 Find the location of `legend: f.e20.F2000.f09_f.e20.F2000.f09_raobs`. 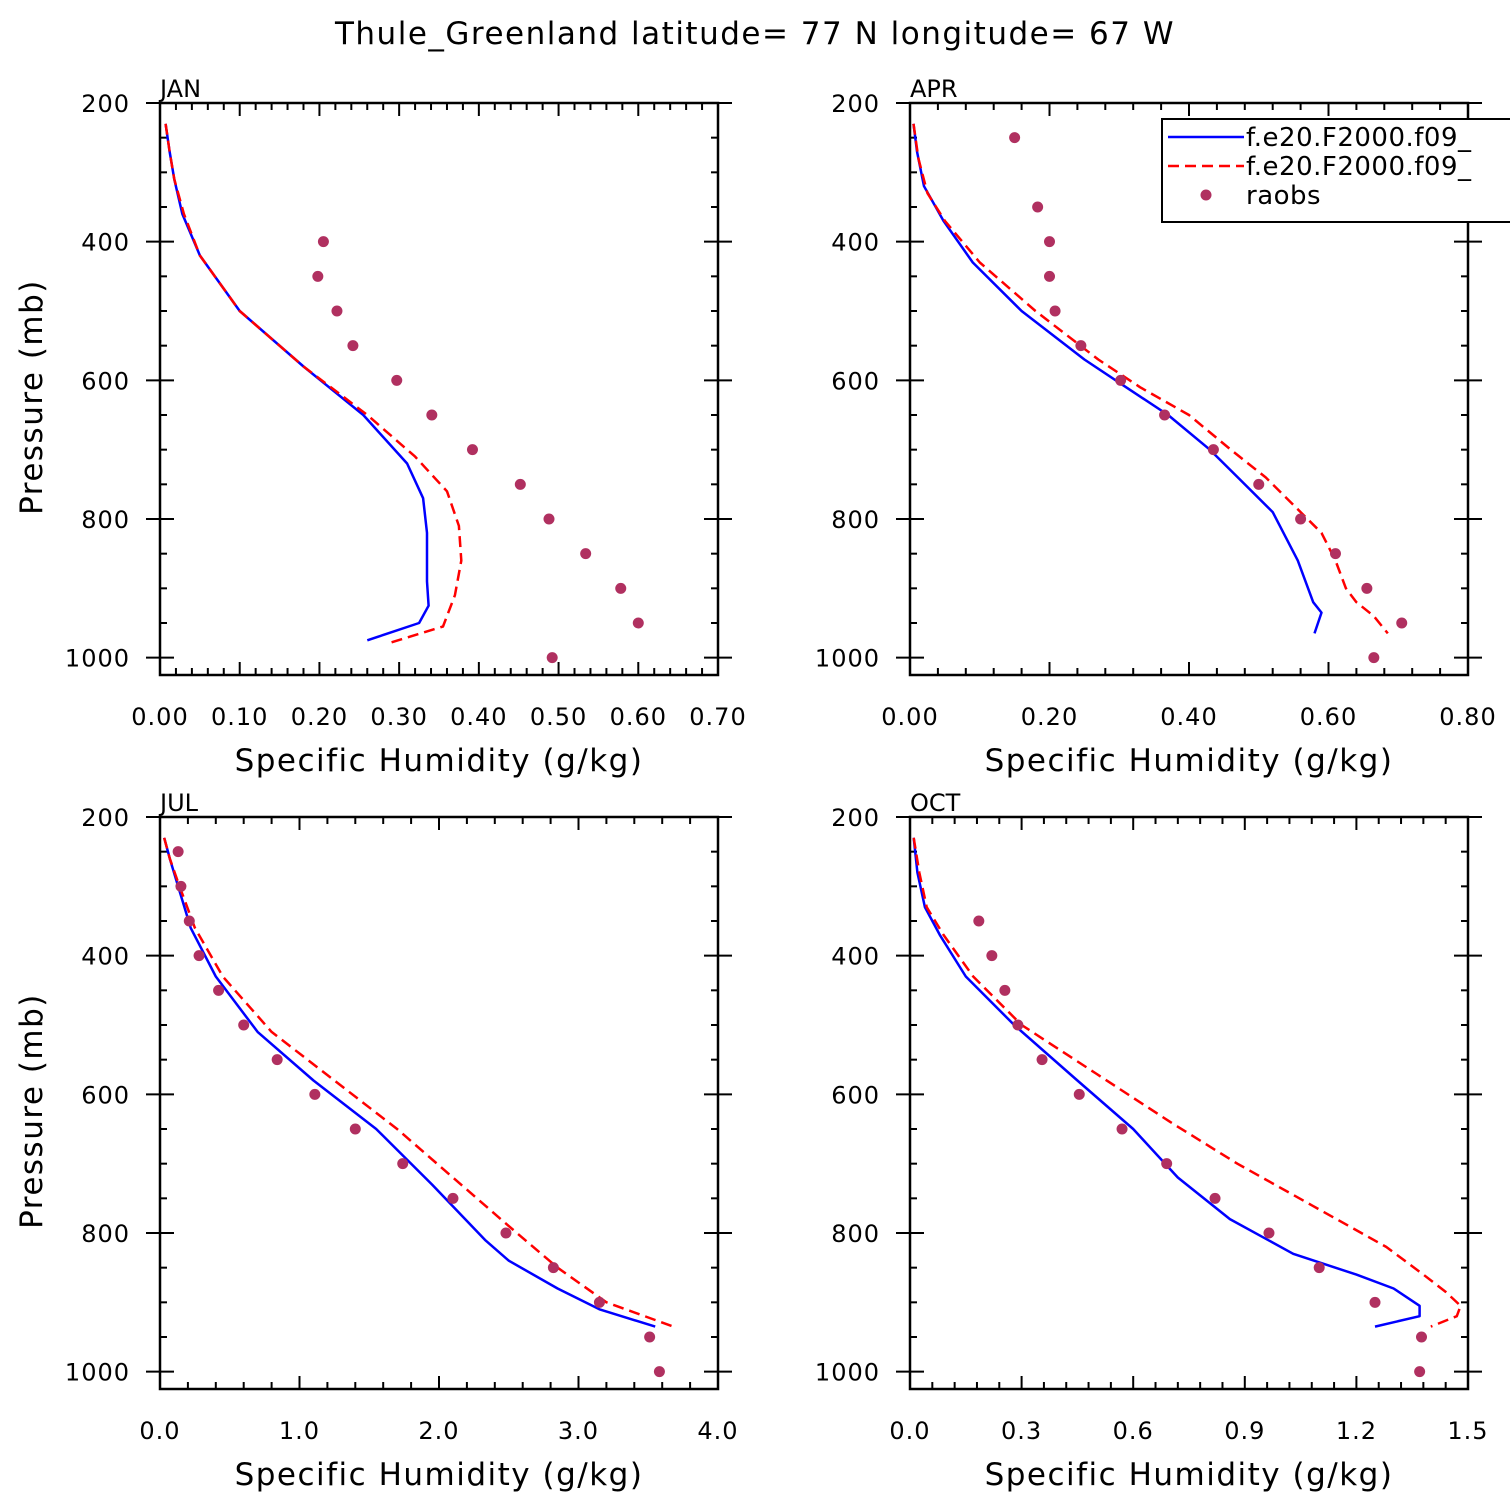

legend: f.e20.F2000.f09_f.e20.F2000.f09_raobs is located at coordinates (1335, 170).